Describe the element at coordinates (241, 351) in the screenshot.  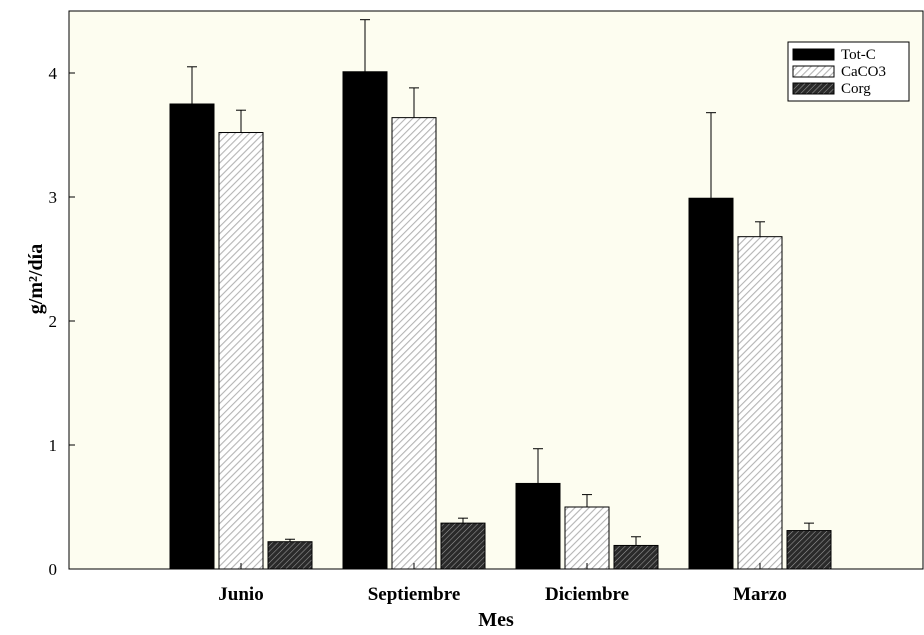
I see `bar-caco3-junio` at that location.